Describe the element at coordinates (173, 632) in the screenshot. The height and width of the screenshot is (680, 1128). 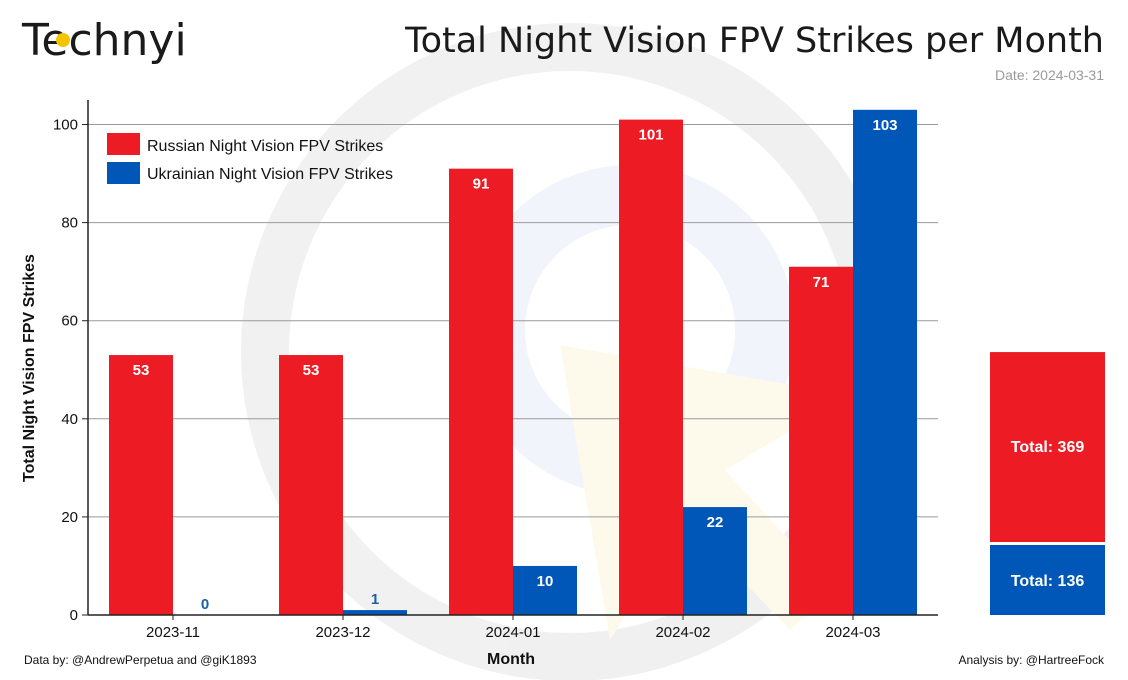
I see `x-tick-label: 2023-11` at that location.